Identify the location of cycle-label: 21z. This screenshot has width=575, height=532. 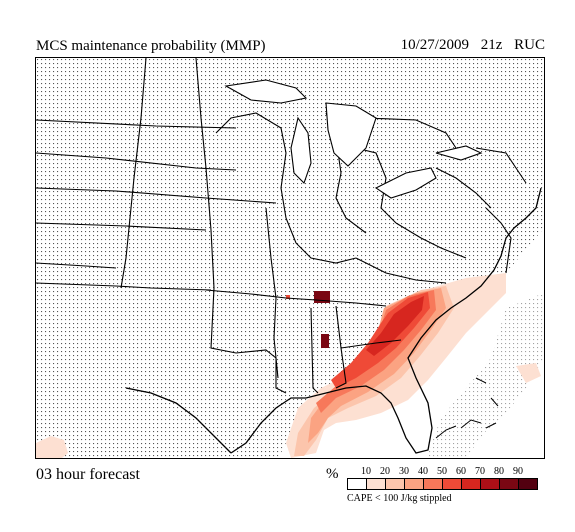
(491, 45).